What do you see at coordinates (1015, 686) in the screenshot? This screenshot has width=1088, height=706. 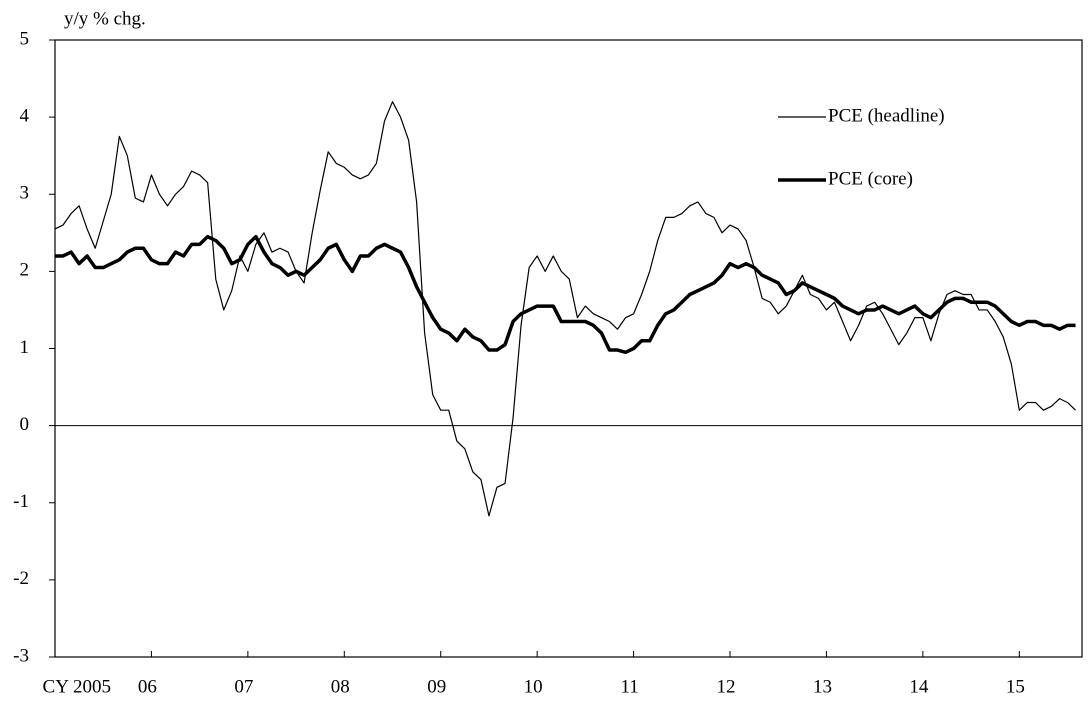 I see `x-tick-label: 15` at bounding box center [1015, 686].